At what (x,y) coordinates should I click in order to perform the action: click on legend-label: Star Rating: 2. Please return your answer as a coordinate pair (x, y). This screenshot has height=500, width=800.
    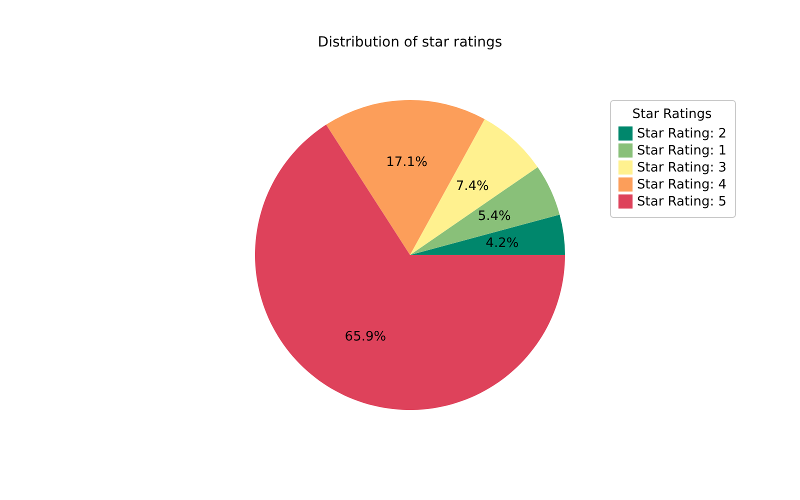
    Looking at the image, I should click on (681, 134).